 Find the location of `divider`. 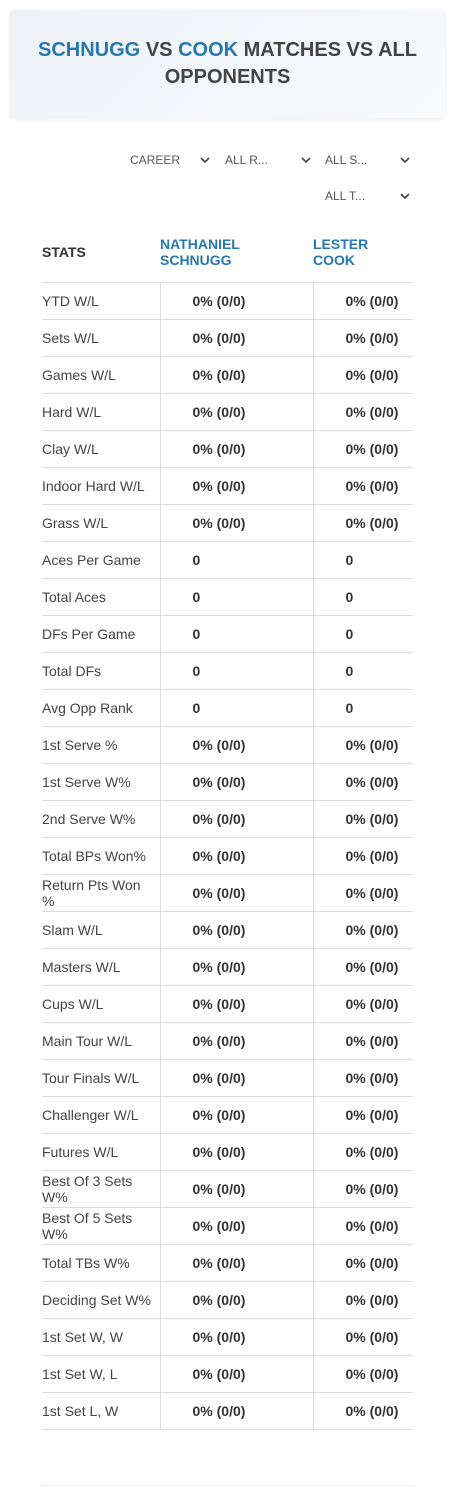

divider is located at coordinates (227, 1485).